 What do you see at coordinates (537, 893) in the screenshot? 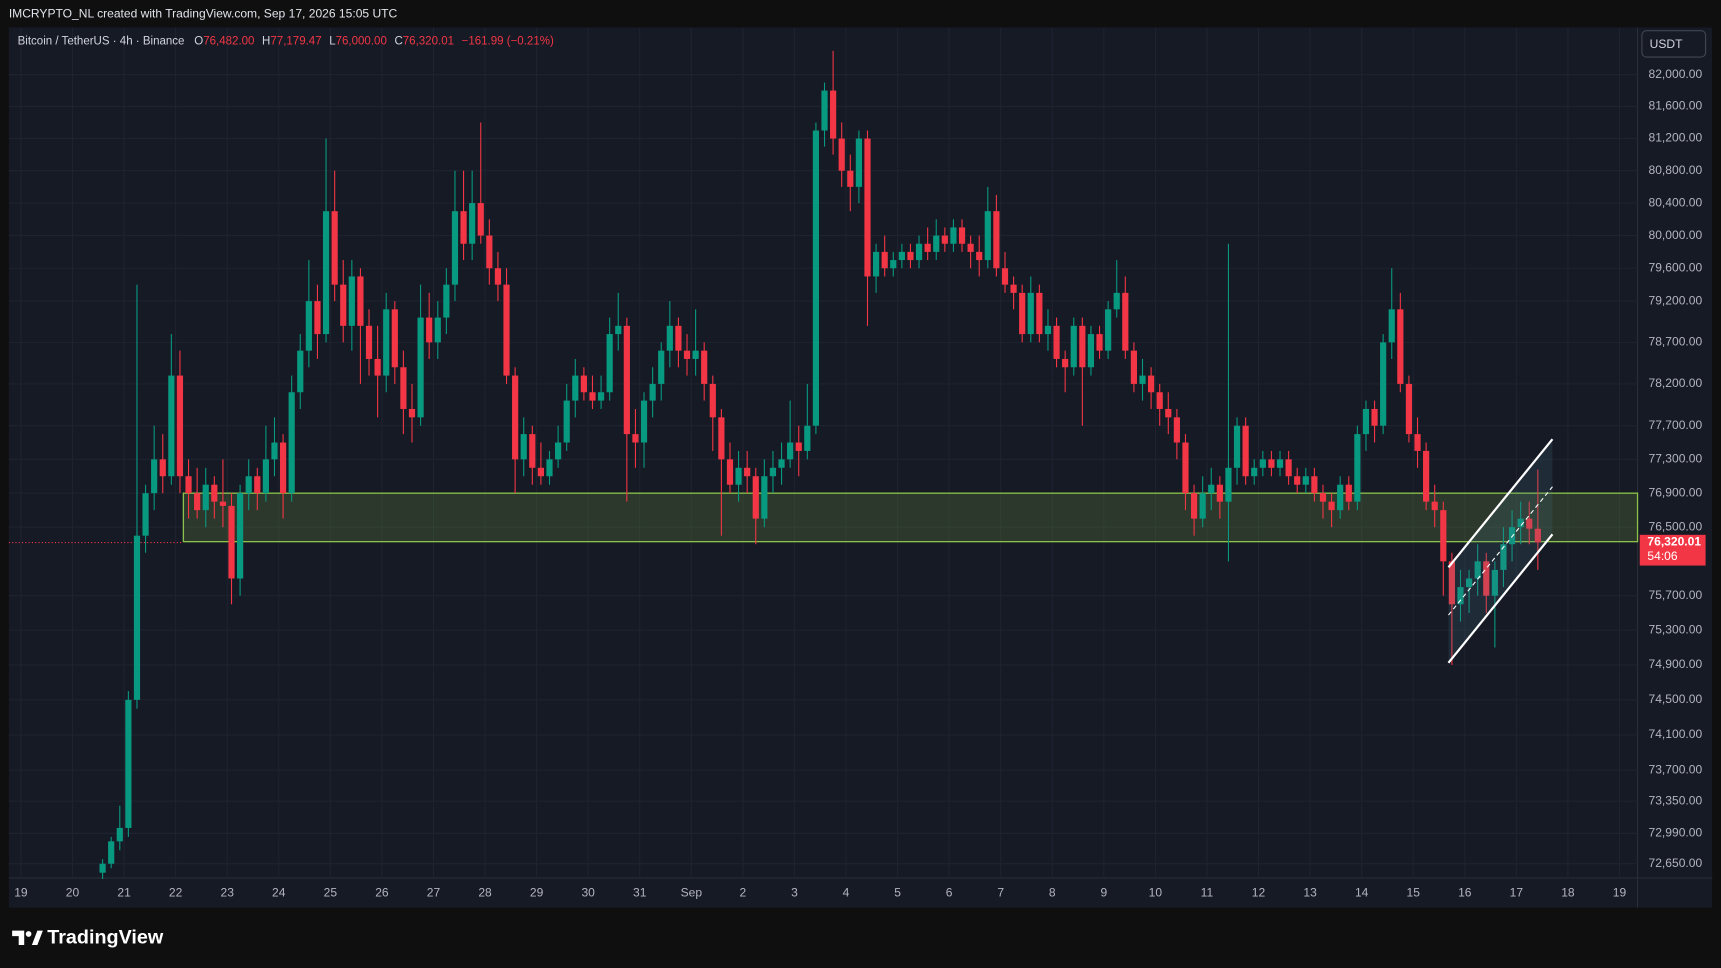
I see `x-tick-label: 29` at bounding box center [537, 893].